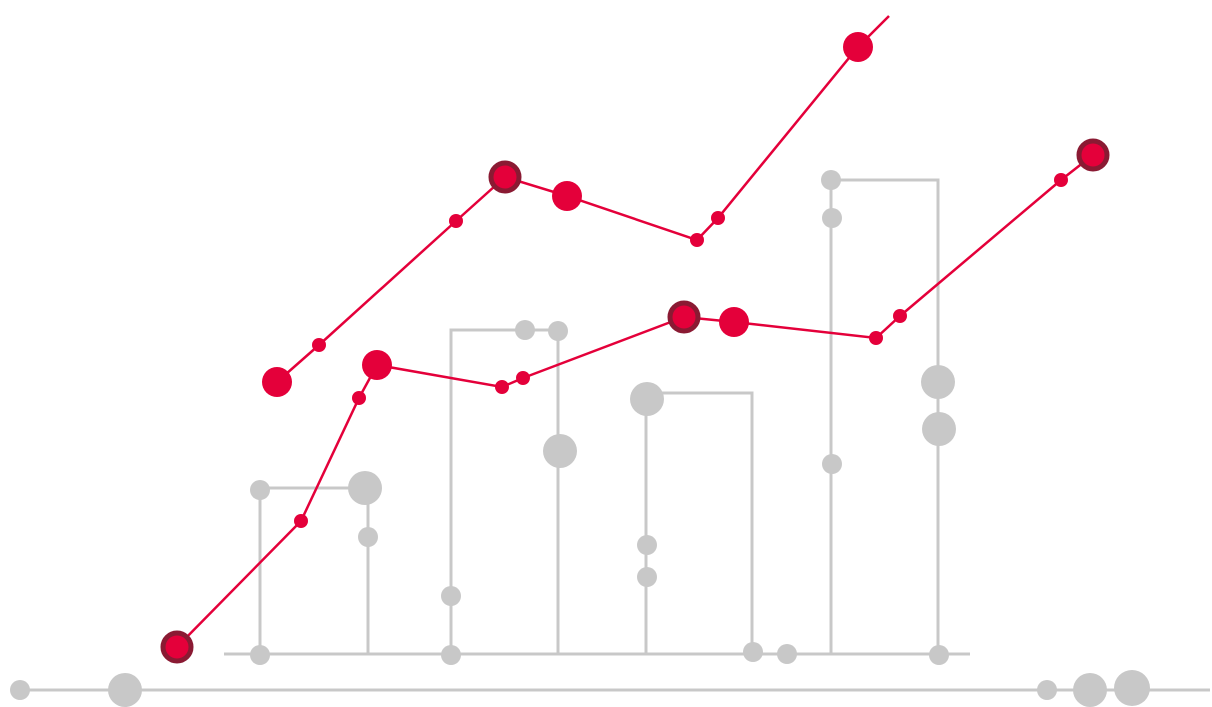 Image resolution: width=1212 pixels, height=707 pixels. What do you see at coordinates (597, 653) in the screenshot?
I see `chart-baseline` at bounding box center [597, 653].